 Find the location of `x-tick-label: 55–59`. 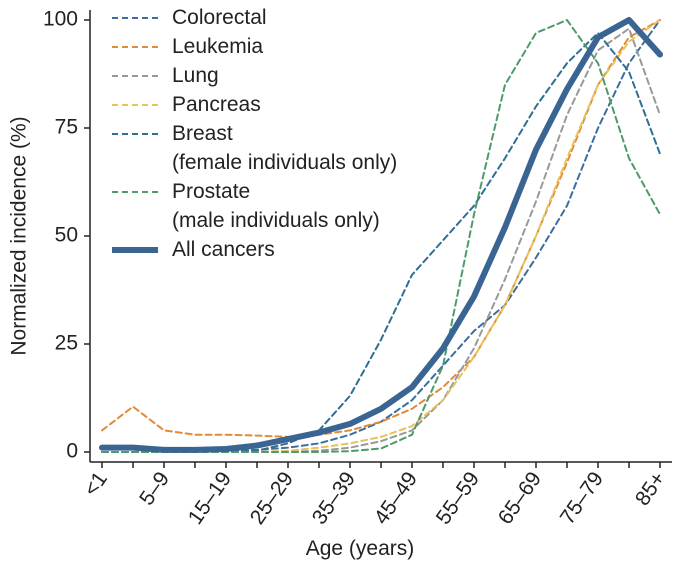

x-tick-label: 55–59 is located at coordinates (458, 498).